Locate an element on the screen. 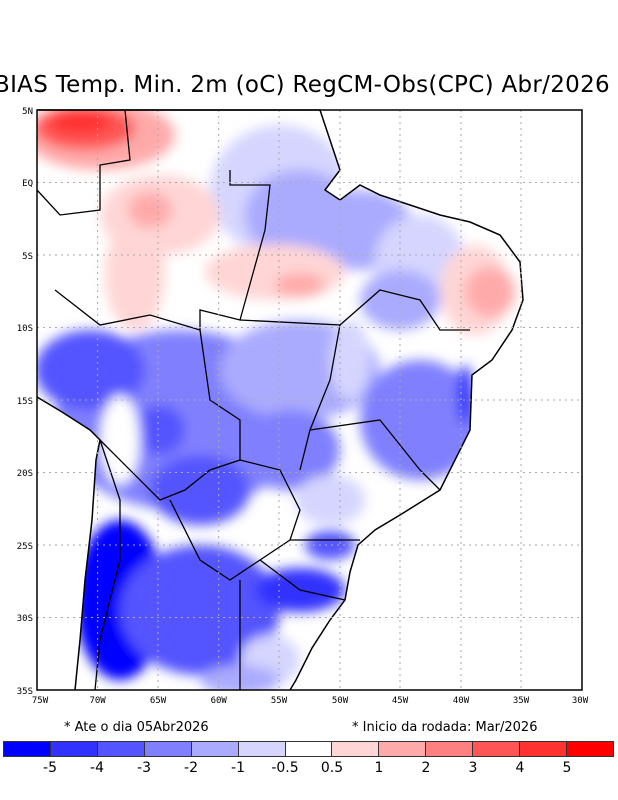  colorbar is located at coordinates (308, 749).